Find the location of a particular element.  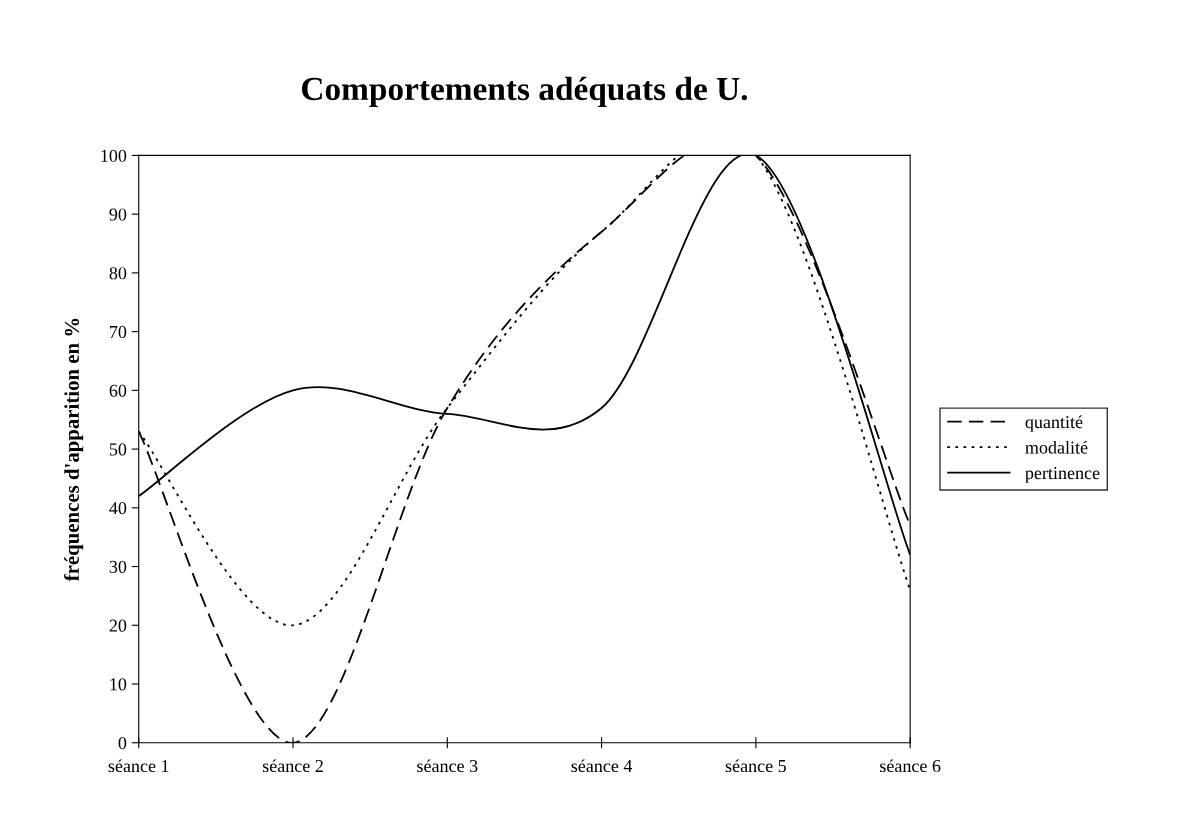

y-tick-label: 0 is located at coordinates (122, 743).